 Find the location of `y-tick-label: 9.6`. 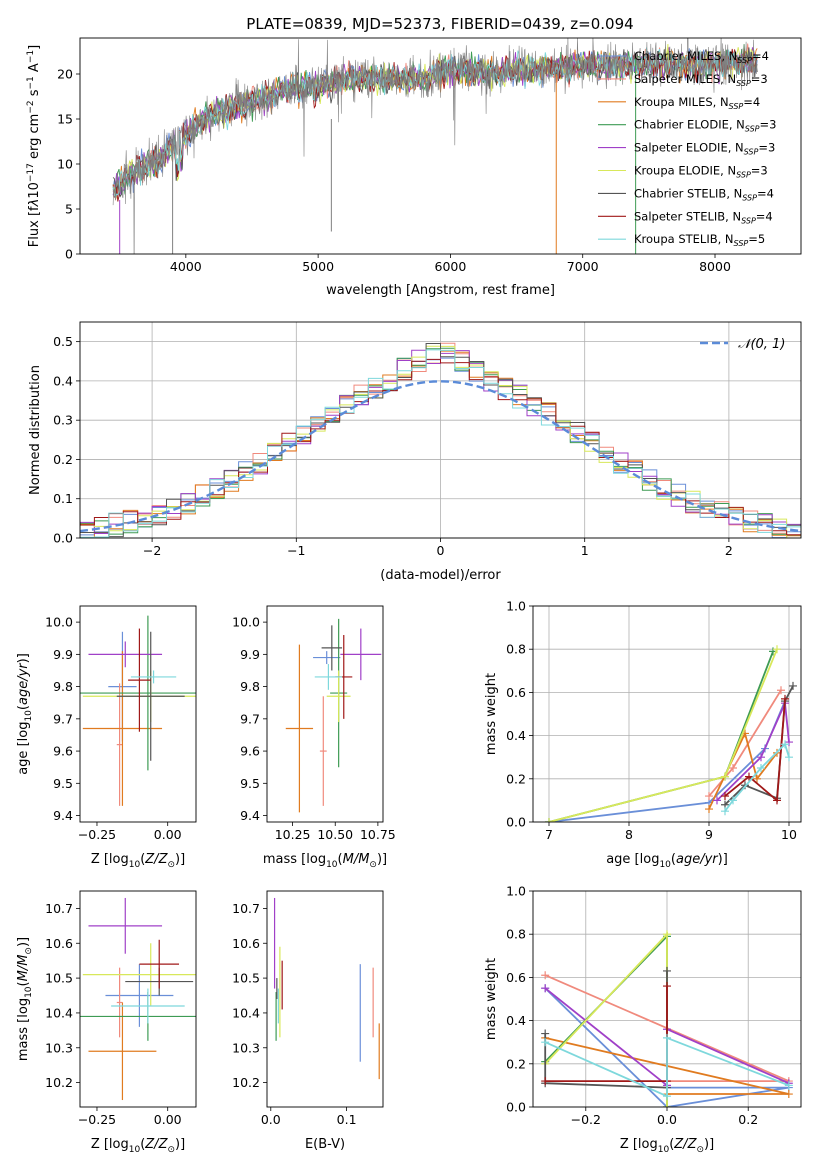

y-tick-label: 9.6 is located at coordinates (250, 751).